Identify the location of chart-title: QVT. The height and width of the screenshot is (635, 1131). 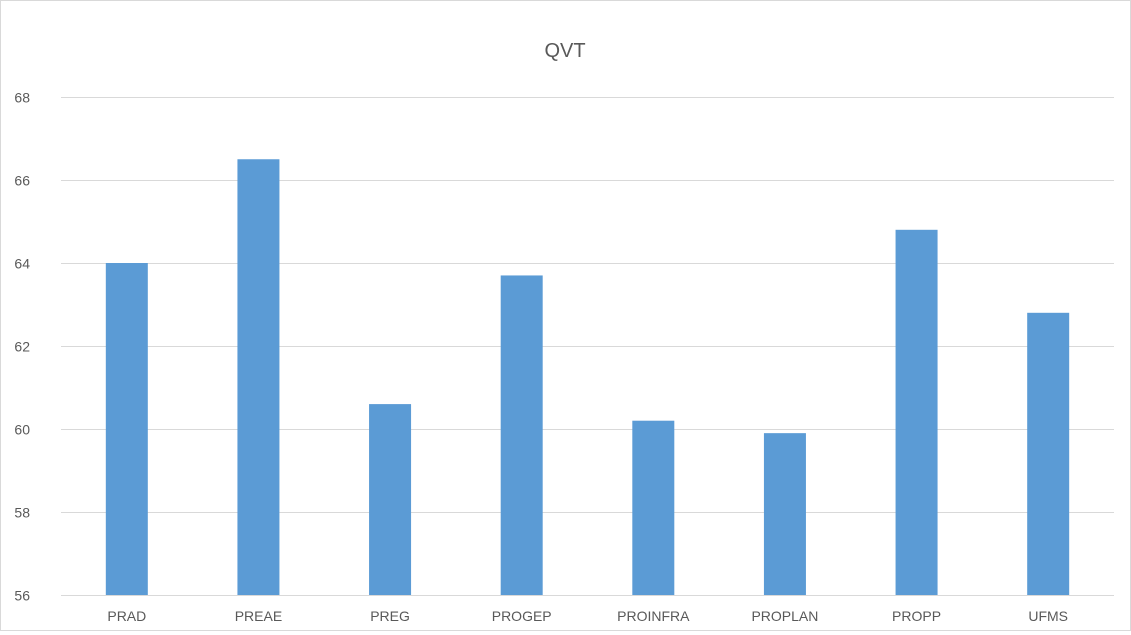
(564, 51).